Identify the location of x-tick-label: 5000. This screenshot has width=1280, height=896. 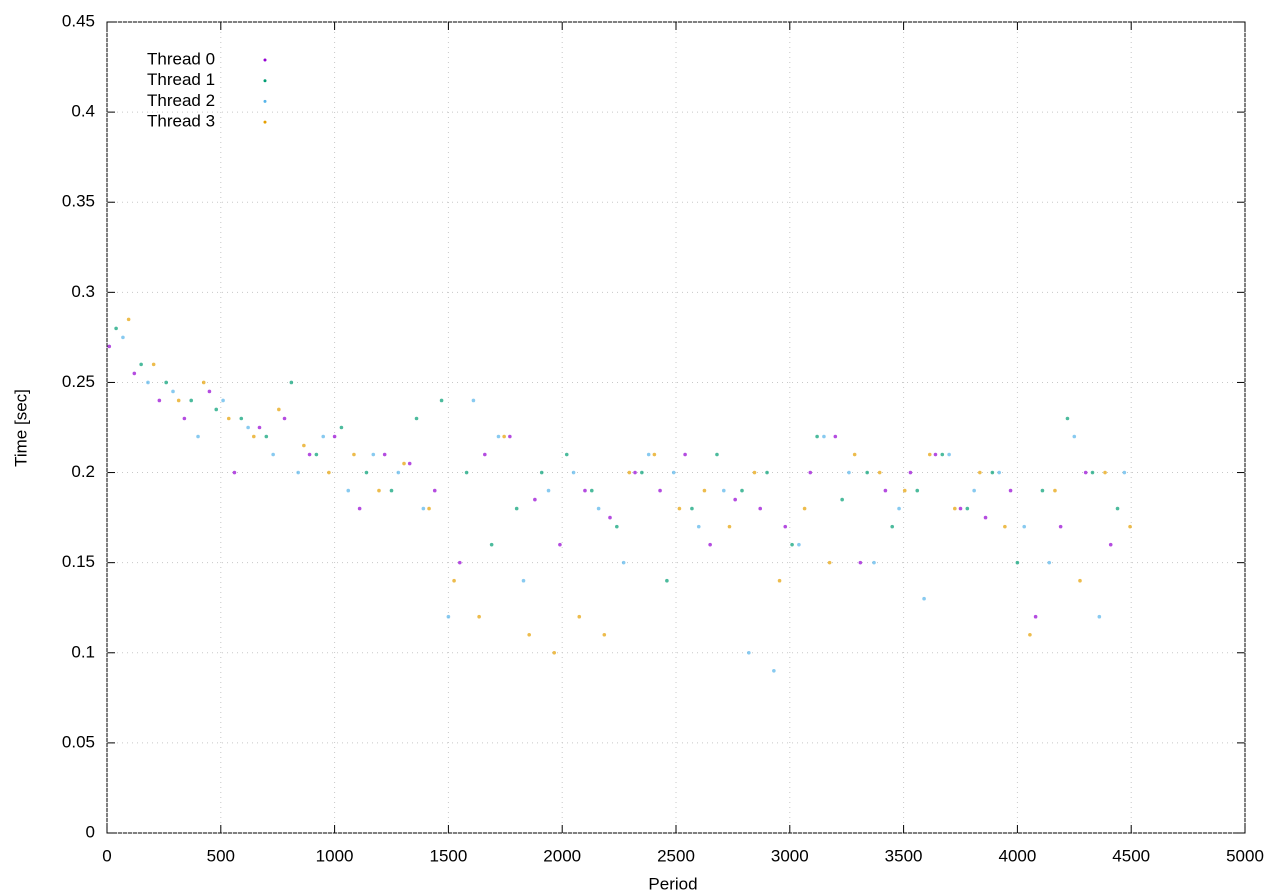
(1245, 855).